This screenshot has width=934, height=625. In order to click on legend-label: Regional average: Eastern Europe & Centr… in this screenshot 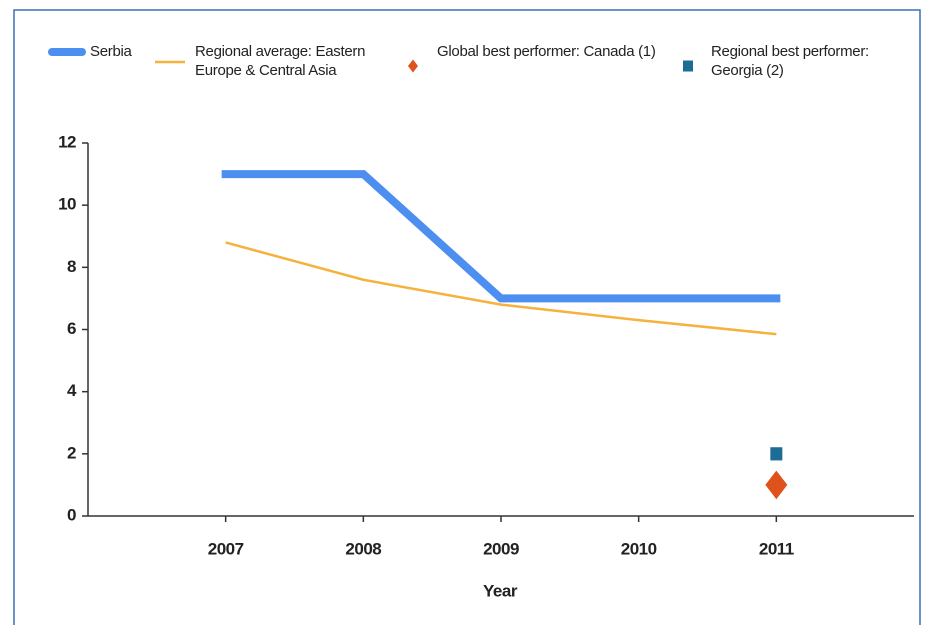, I will do `click(280, 61)`.